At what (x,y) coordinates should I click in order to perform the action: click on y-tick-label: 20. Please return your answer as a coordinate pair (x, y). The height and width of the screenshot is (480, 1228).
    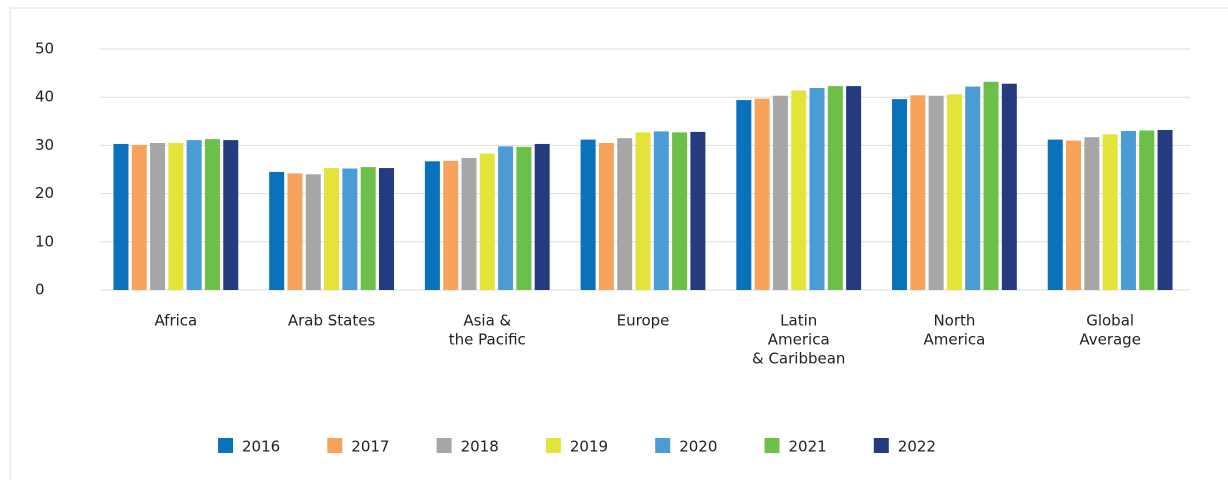
    Looking at the image, I should click on (44, 193).